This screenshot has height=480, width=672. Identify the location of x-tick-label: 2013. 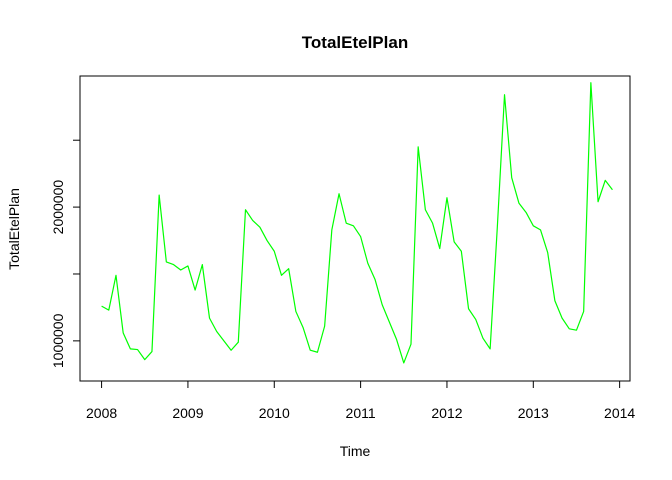
(533, 413).